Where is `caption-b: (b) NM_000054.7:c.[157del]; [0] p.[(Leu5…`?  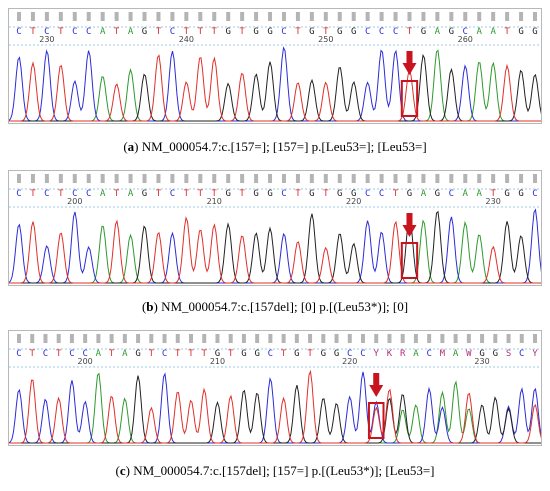
caption-b: (b) NM_000054.7:c.[157del]; [0] p.[(Leu5… is located at coordinates (275, 306).